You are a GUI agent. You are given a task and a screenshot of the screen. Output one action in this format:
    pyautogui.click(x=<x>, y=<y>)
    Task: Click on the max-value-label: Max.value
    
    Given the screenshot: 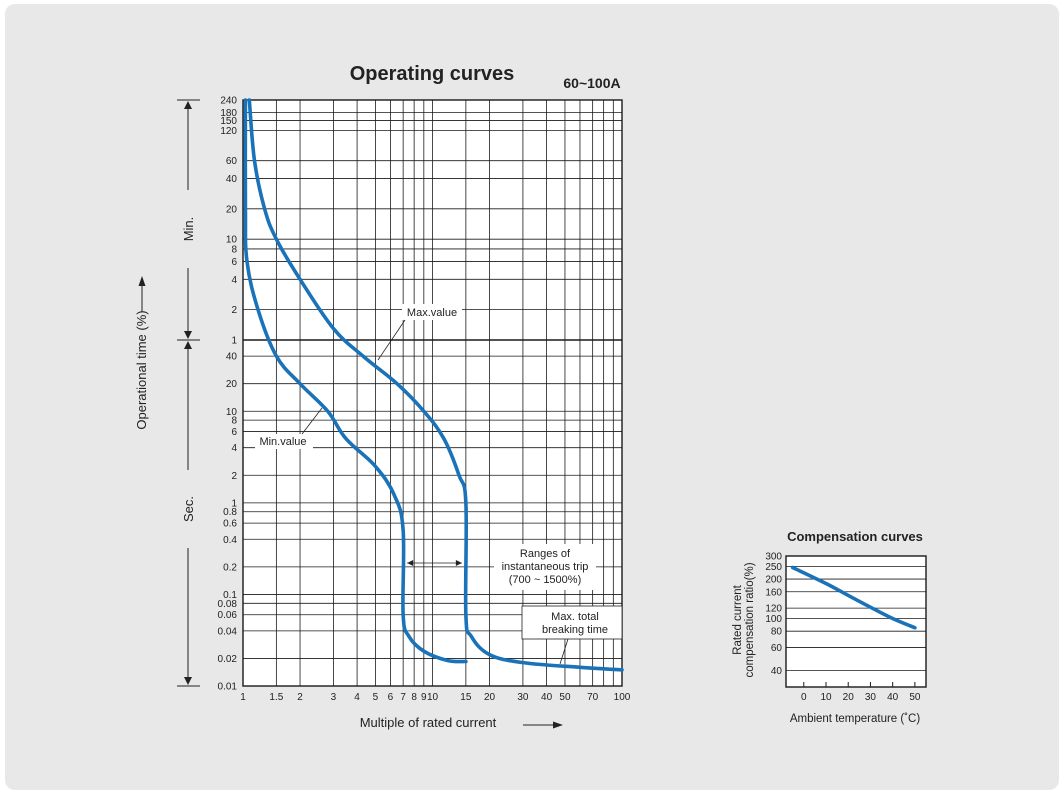 What is the action you would take?
    pyautogui.click(x=432, y=313)
    